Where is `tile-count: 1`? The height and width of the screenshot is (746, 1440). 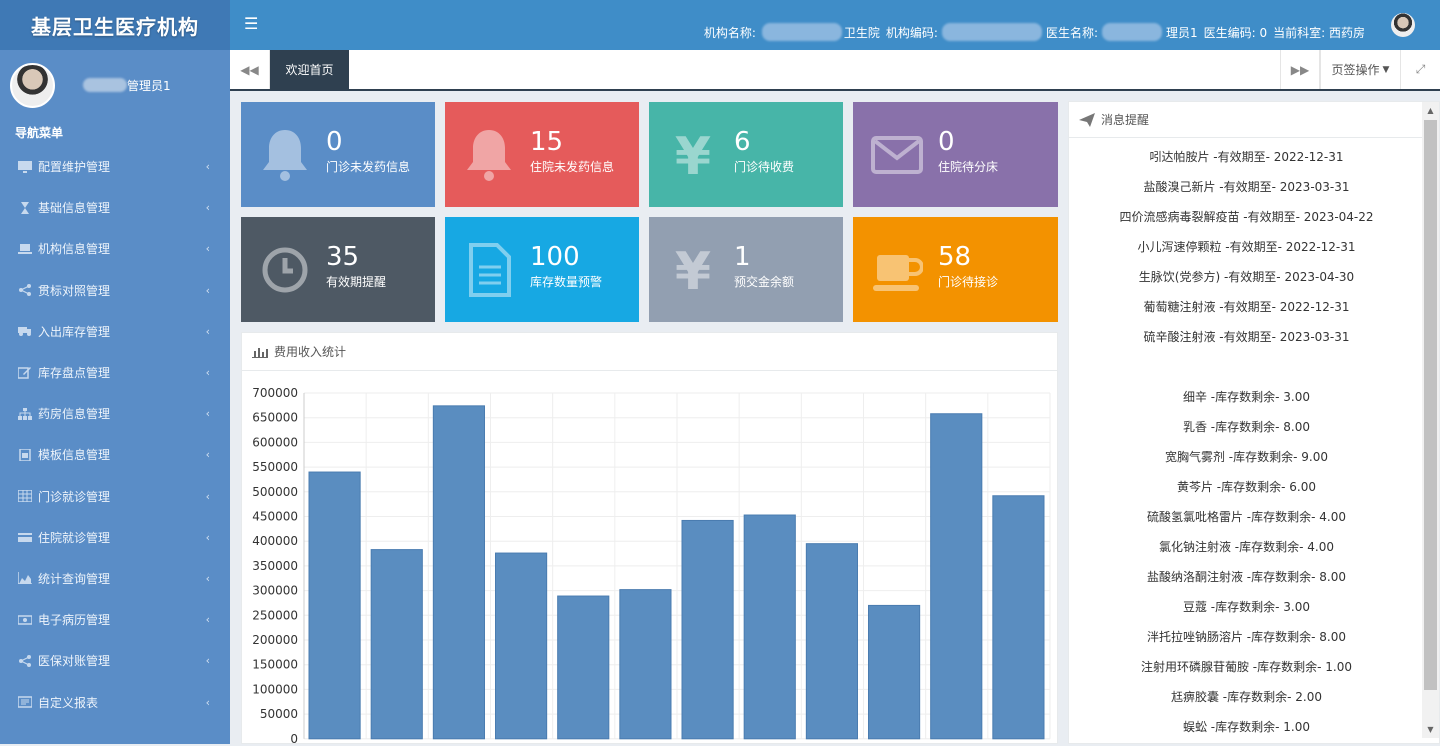 tile-count: 1 is located at coordinates (742, 257).